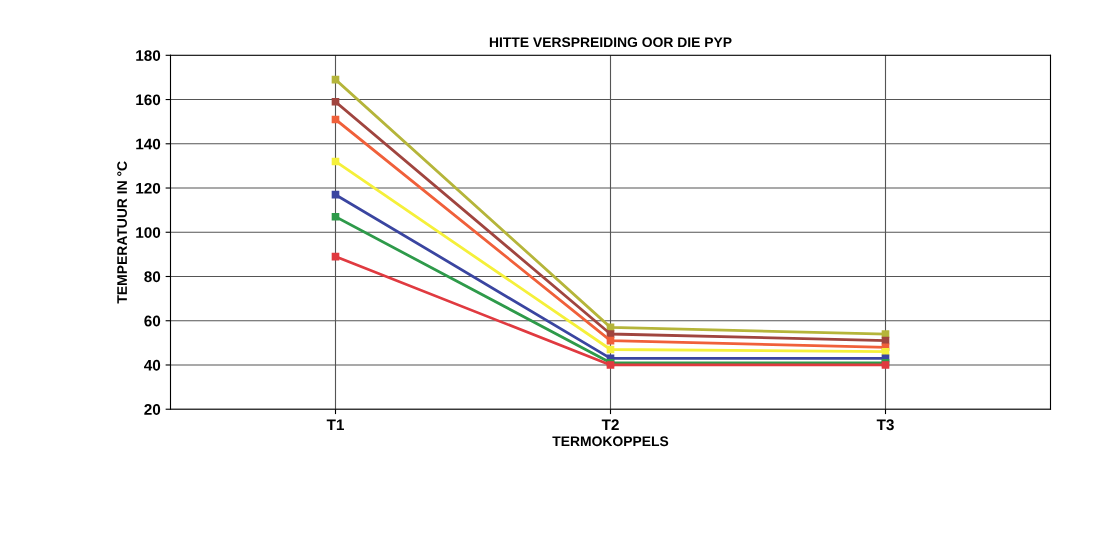  What do you see at coordinates (148, 232) in the screenshot?
I see `y-tick-label: 100` at bounding box center [148, 232].